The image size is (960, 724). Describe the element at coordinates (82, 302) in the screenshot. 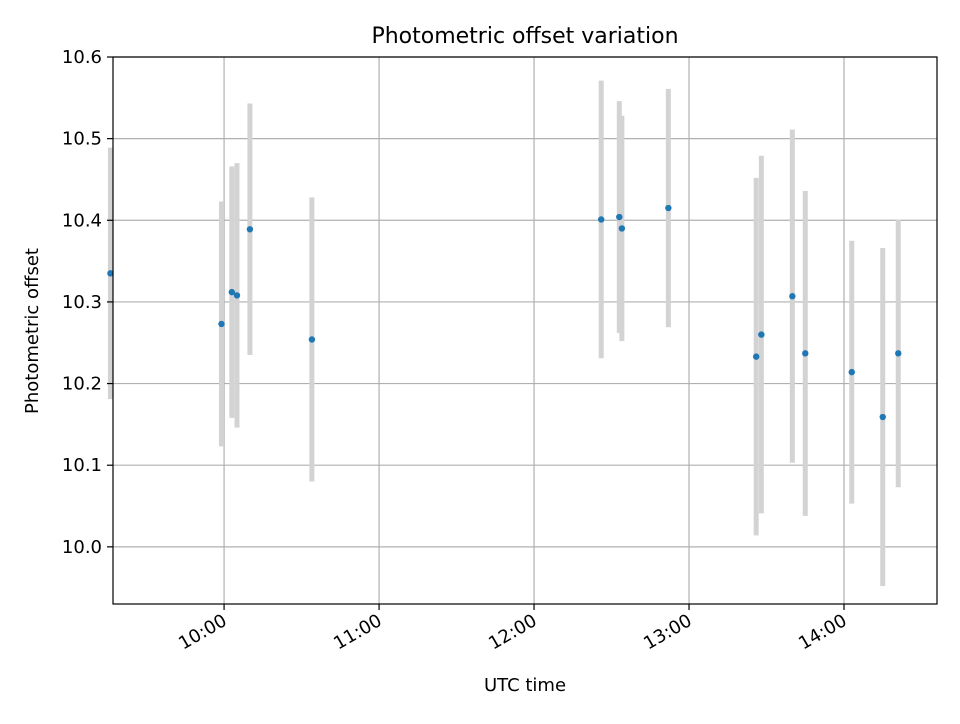

I see `y-tick-label: 10.3` at that location.